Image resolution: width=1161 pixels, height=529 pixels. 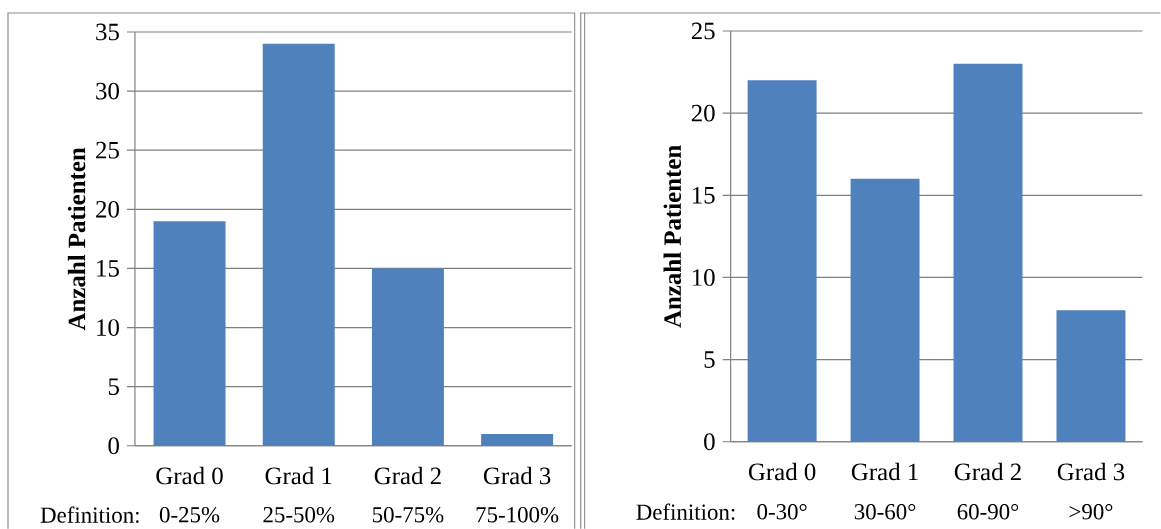 What do you see at coordinates (517, 514) in the screenshot?
I see `text: 75-100%` at bounding box center [517, 514].